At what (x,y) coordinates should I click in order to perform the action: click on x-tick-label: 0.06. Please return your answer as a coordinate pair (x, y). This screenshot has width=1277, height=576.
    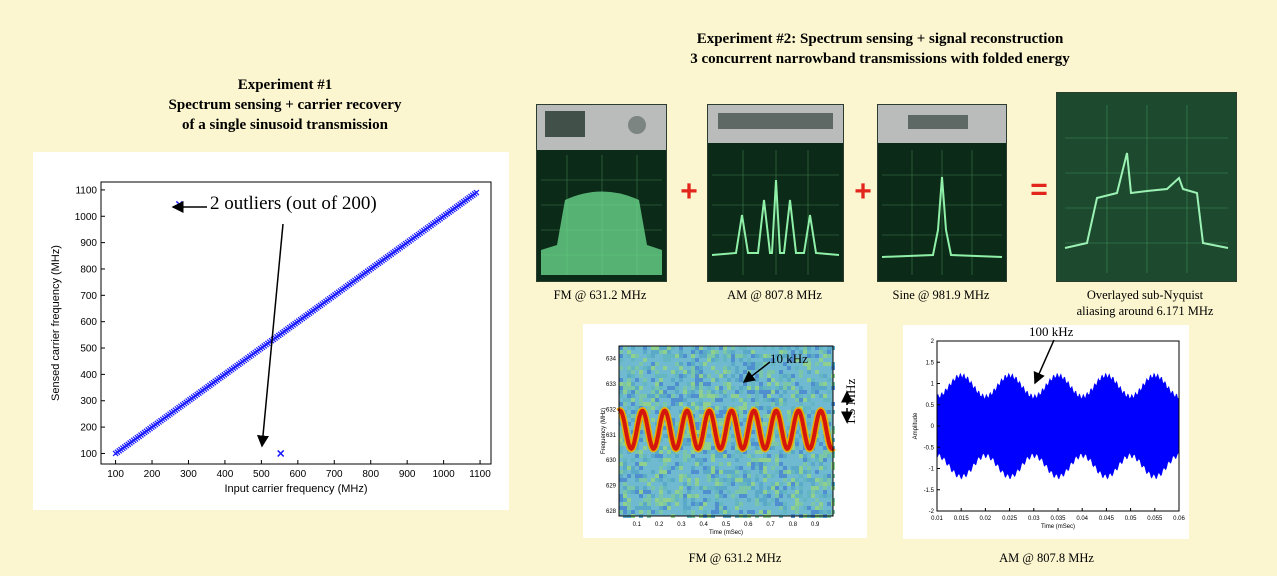
    Looking at the image, I should click on (1179, 519).